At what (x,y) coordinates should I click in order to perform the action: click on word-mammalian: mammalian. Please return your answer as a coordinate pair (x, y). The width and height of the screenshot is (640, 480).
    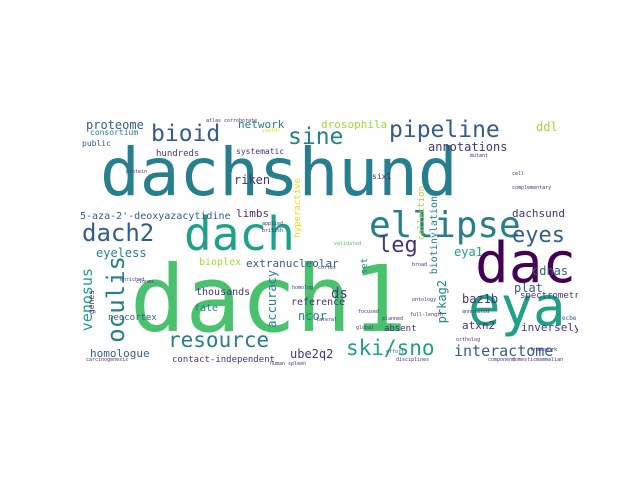
    Looking at the image, I should click on (550, 360).